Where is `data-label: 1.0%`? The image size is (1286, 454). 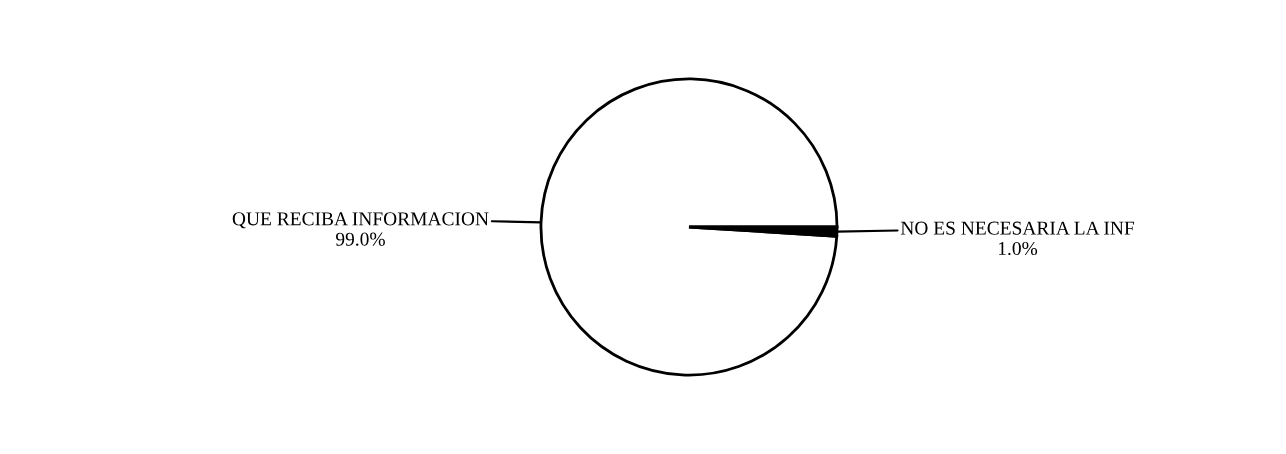 data-label: 1.0% is located at coordinates (1018, 248).